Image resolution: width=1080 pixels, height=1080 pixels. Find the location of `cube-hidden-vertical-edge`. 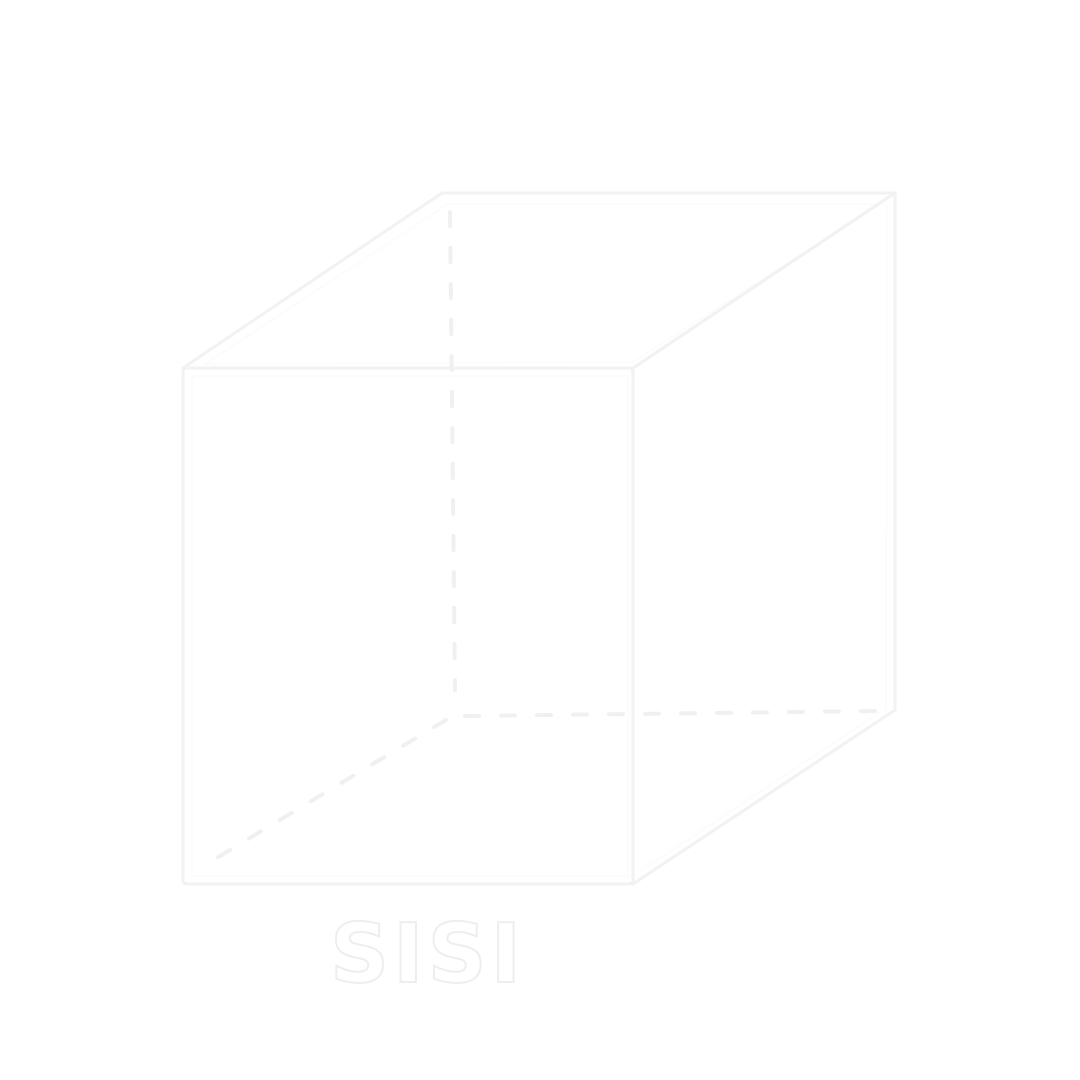

cube-hidden-vertical-edge is located at coordinates (452, 451).